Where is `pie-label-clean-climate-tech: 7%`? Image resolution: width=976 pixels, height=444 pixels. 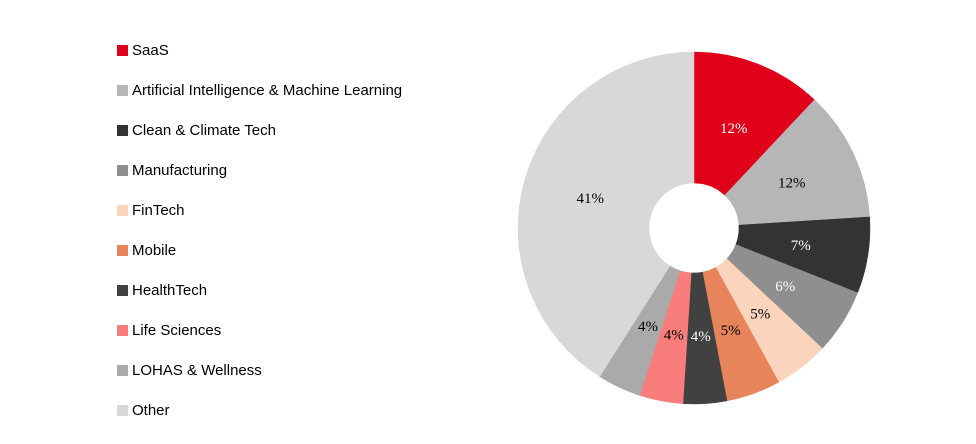 pie-label-clean-climate-tech: 7% is located at coordinates (801, 246).